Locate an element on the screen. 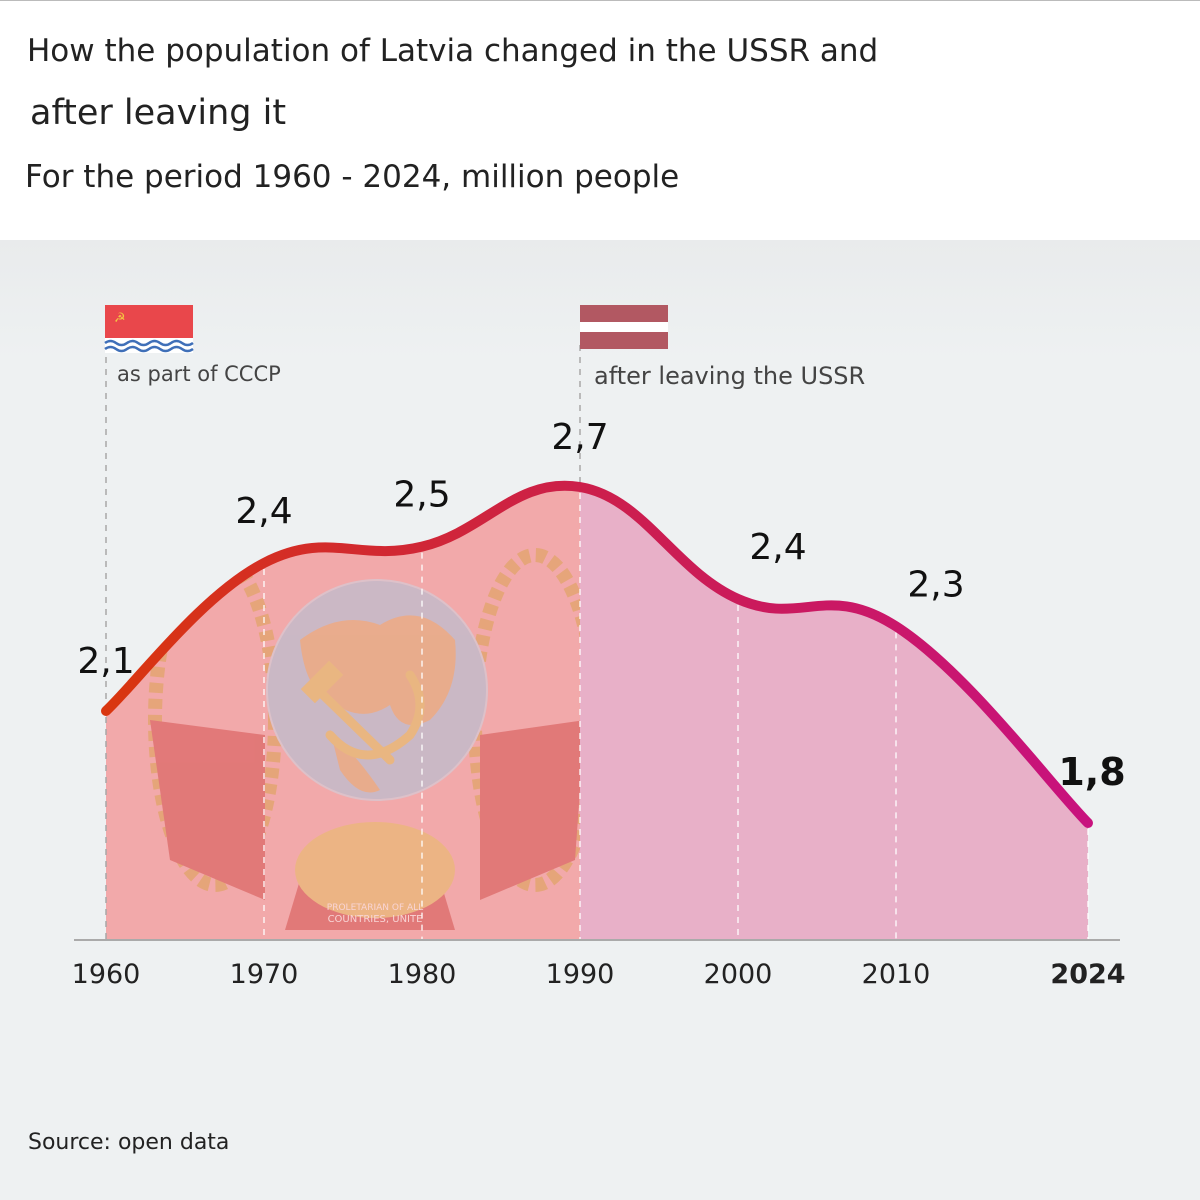  latvian-ssr-flag-icon: ☭ is located at coordinates (149, 329).